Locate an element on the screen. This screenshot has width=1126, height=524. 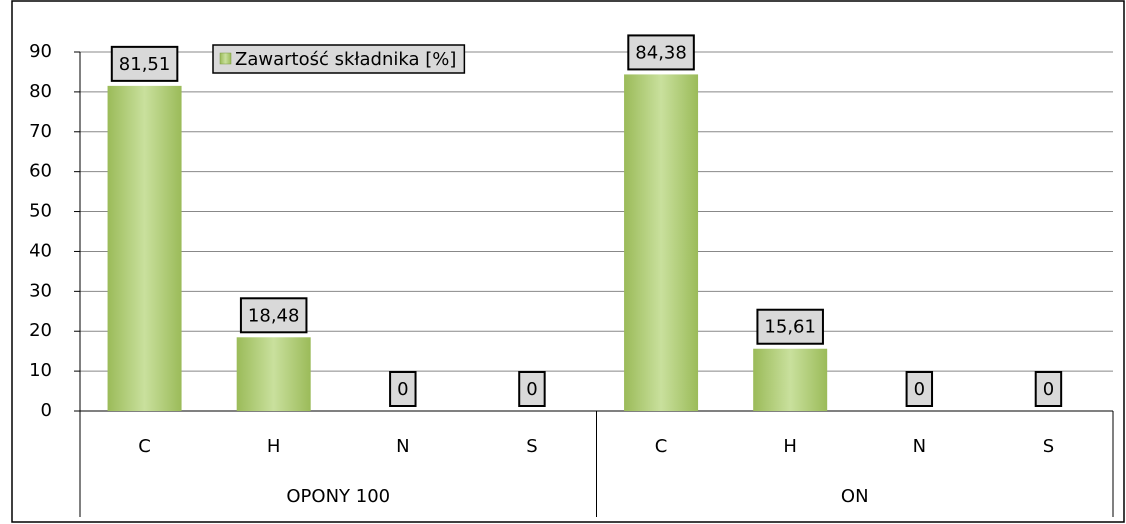
y-tick-label: 10 is located at coordinates (40, 370).